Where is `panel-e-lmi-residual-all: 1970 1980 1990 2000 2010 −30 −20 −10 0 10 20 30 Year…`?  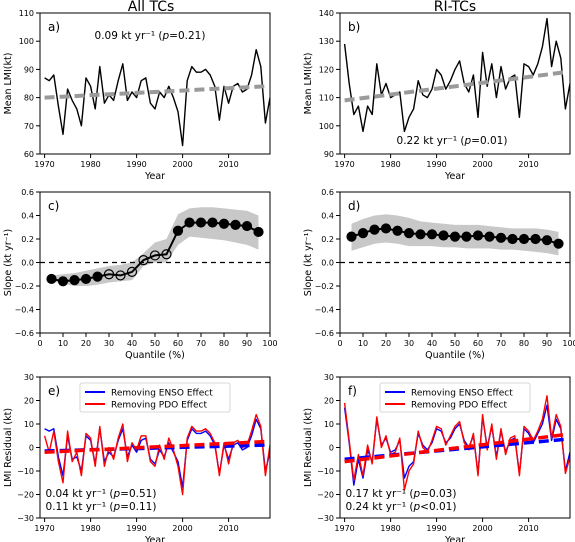 panel-e-lmi-residual-all: 1970 1980 1990 2000 2010 −30 −20 −10 0 10 20 30 Year… is located at coordinates (137, 457).